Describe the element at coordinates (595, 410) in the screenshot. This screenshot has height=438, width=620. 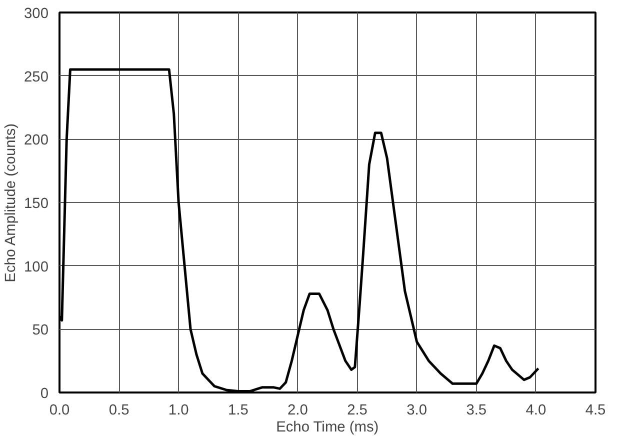
I see `x-tick-label: 4.5` at that location.